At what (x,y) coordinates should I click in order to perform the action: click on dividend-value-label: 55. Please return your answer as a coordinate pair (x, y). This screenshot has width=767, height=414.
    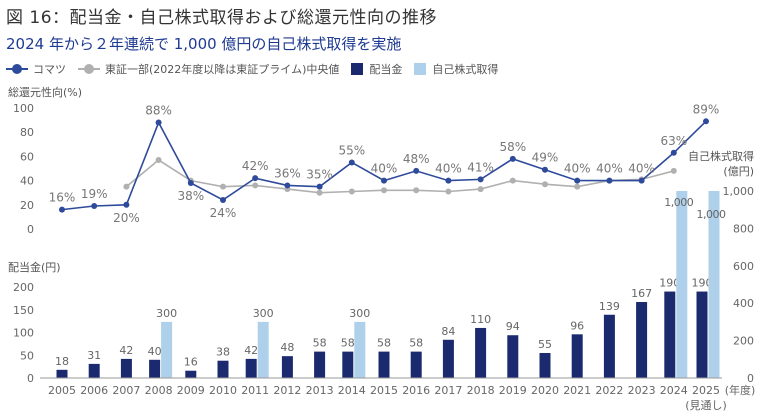
    Looking at the image, I should click on (545, 344).